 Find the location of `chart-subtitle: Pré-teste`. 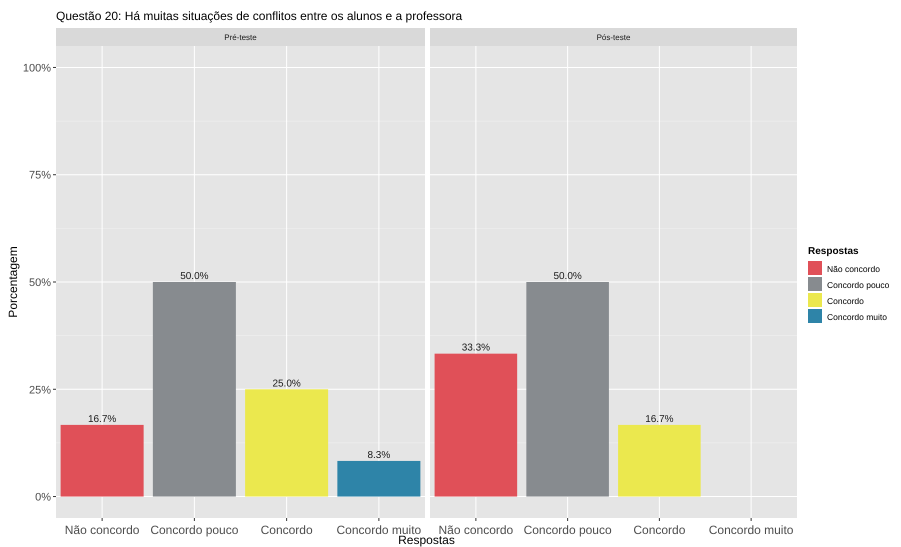

chart-subtitle: Pré-teste is located at coordinates (241, 37).